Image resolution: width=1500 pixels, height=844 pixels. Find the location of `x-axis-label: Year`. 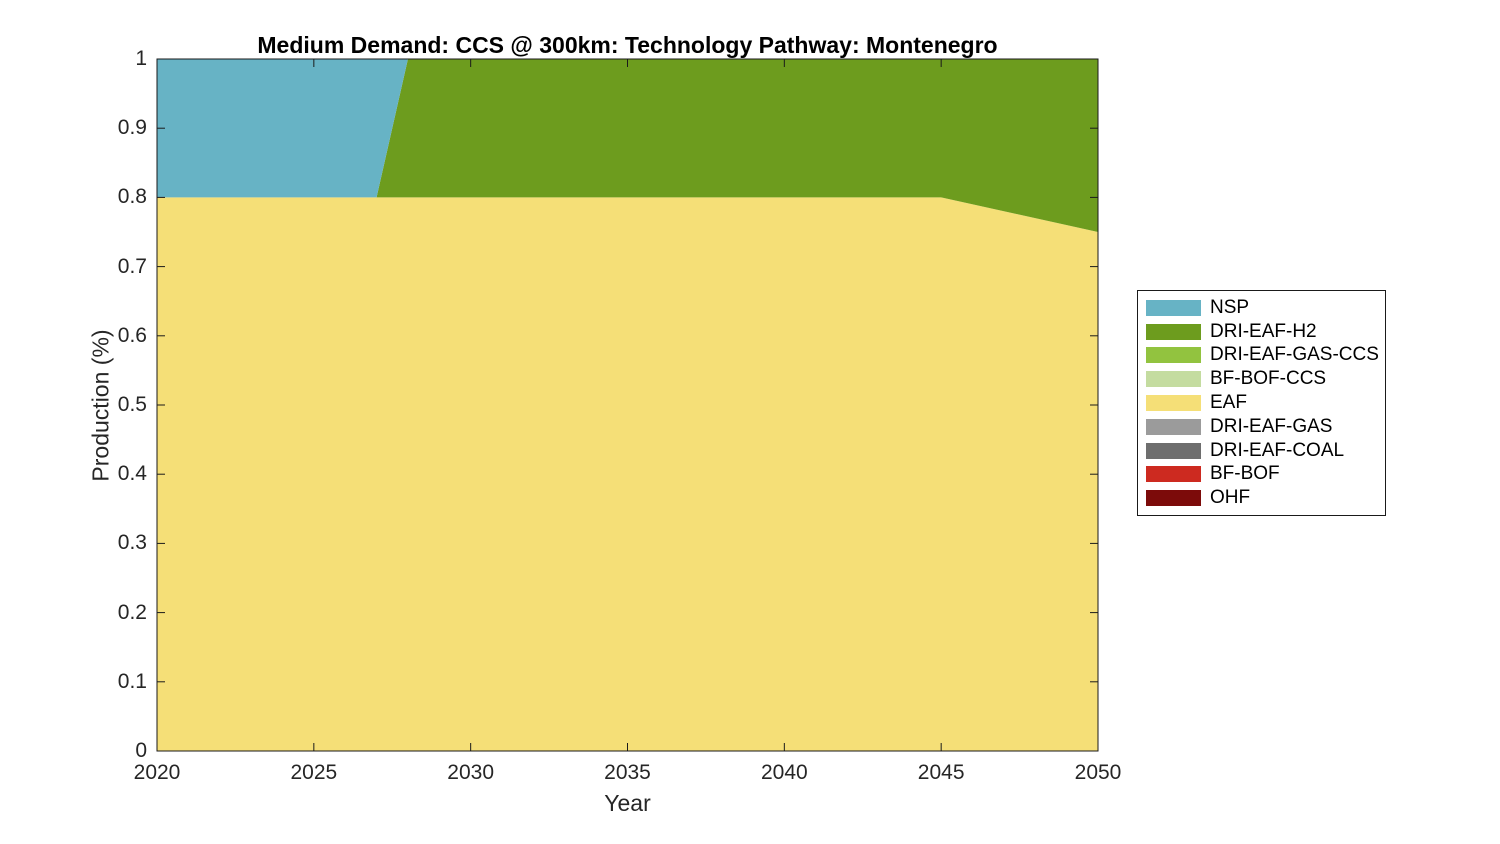

x-axis-label: Year is located at coordinates (627, 803).